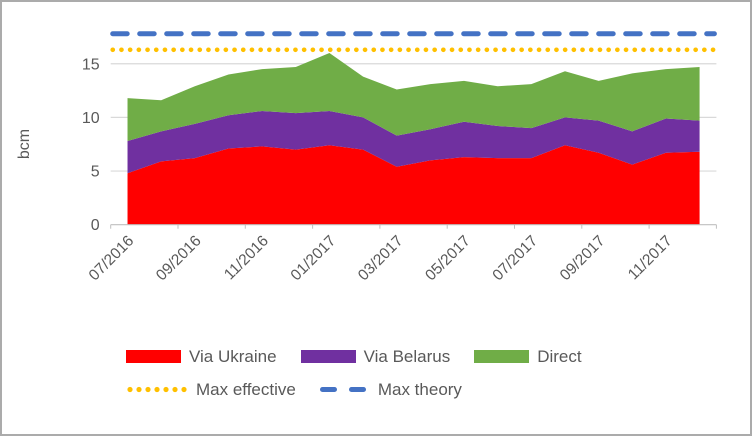 The height and width of the screenshot is (436, 752). What do you see at coordinates (95, 172) in the screenshot?
I see `y-tick-label: 5` at bounding box center [95, 172].